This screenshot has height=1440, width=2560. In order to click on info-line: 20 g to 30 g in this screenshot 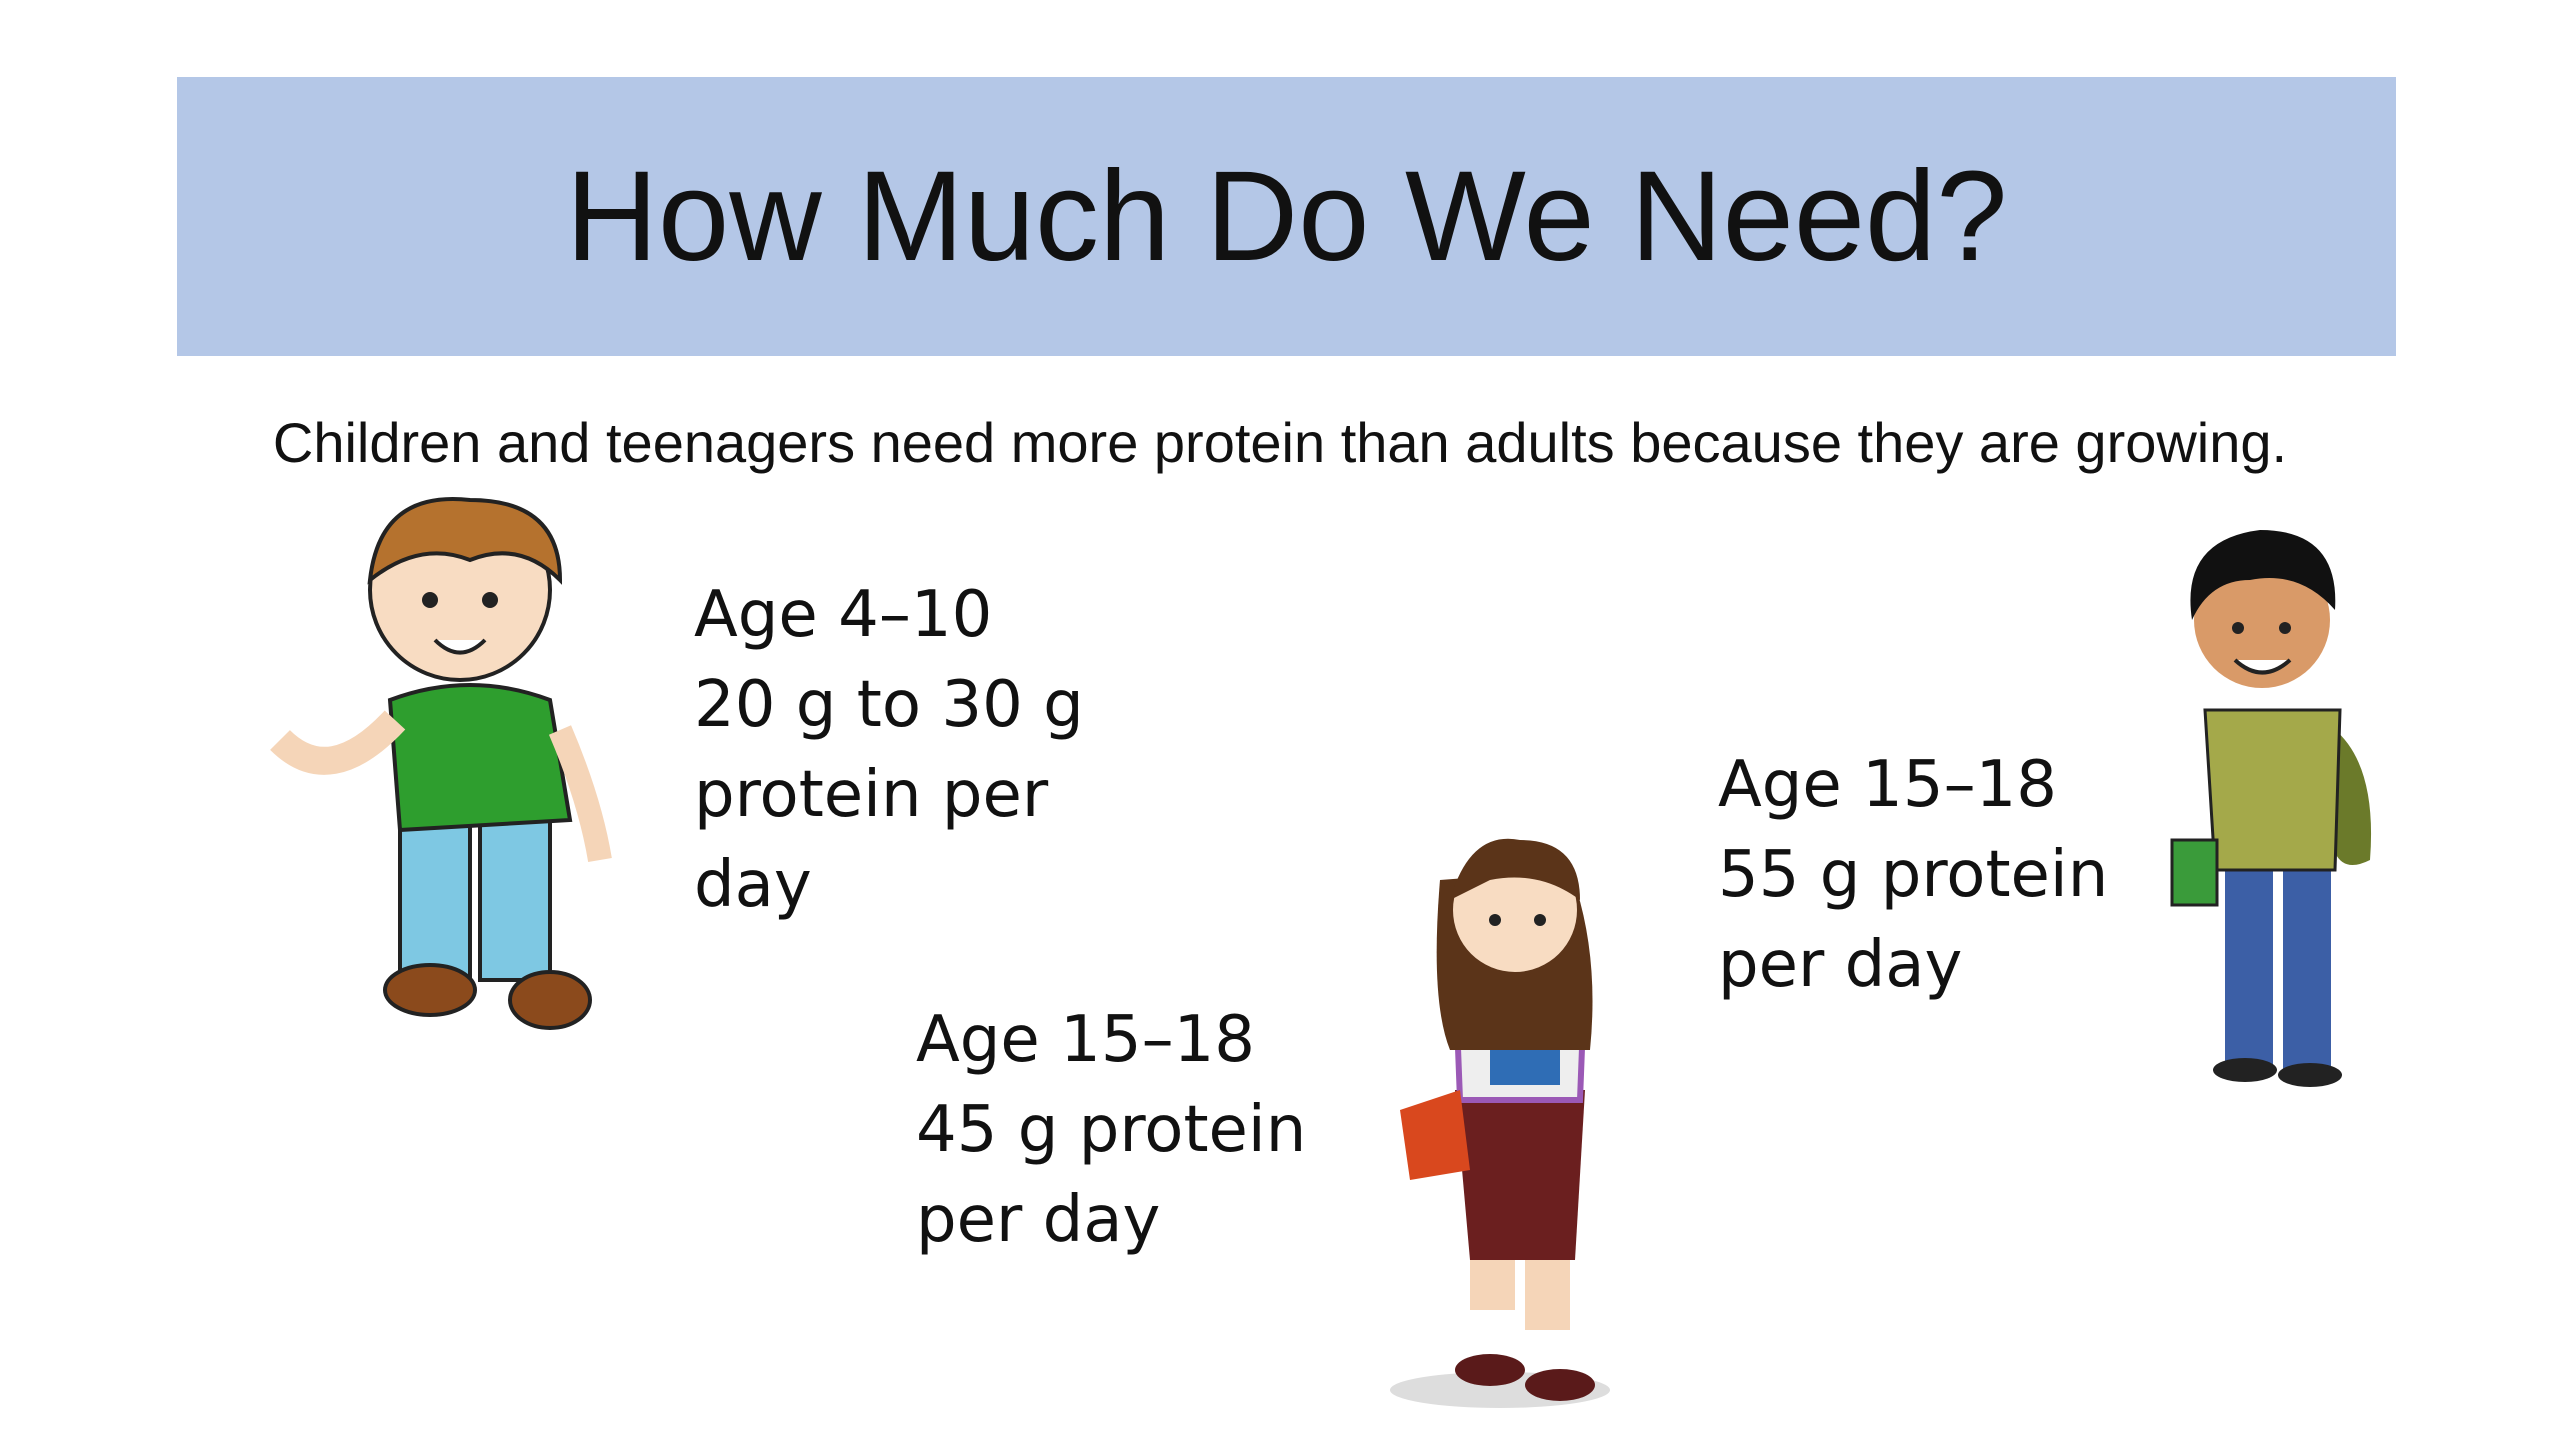, I will do `click(889, 705)`.